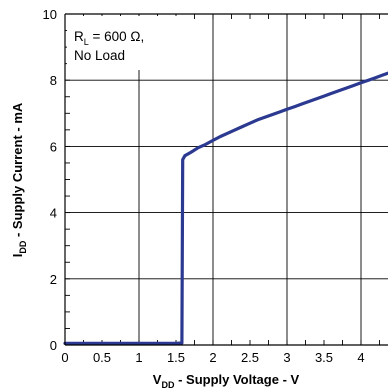 Image resolution: width=388 pixels, height=391 pixels. I want to click on annotation-line-1: RL = 600 Ω,, so click(109, 38).